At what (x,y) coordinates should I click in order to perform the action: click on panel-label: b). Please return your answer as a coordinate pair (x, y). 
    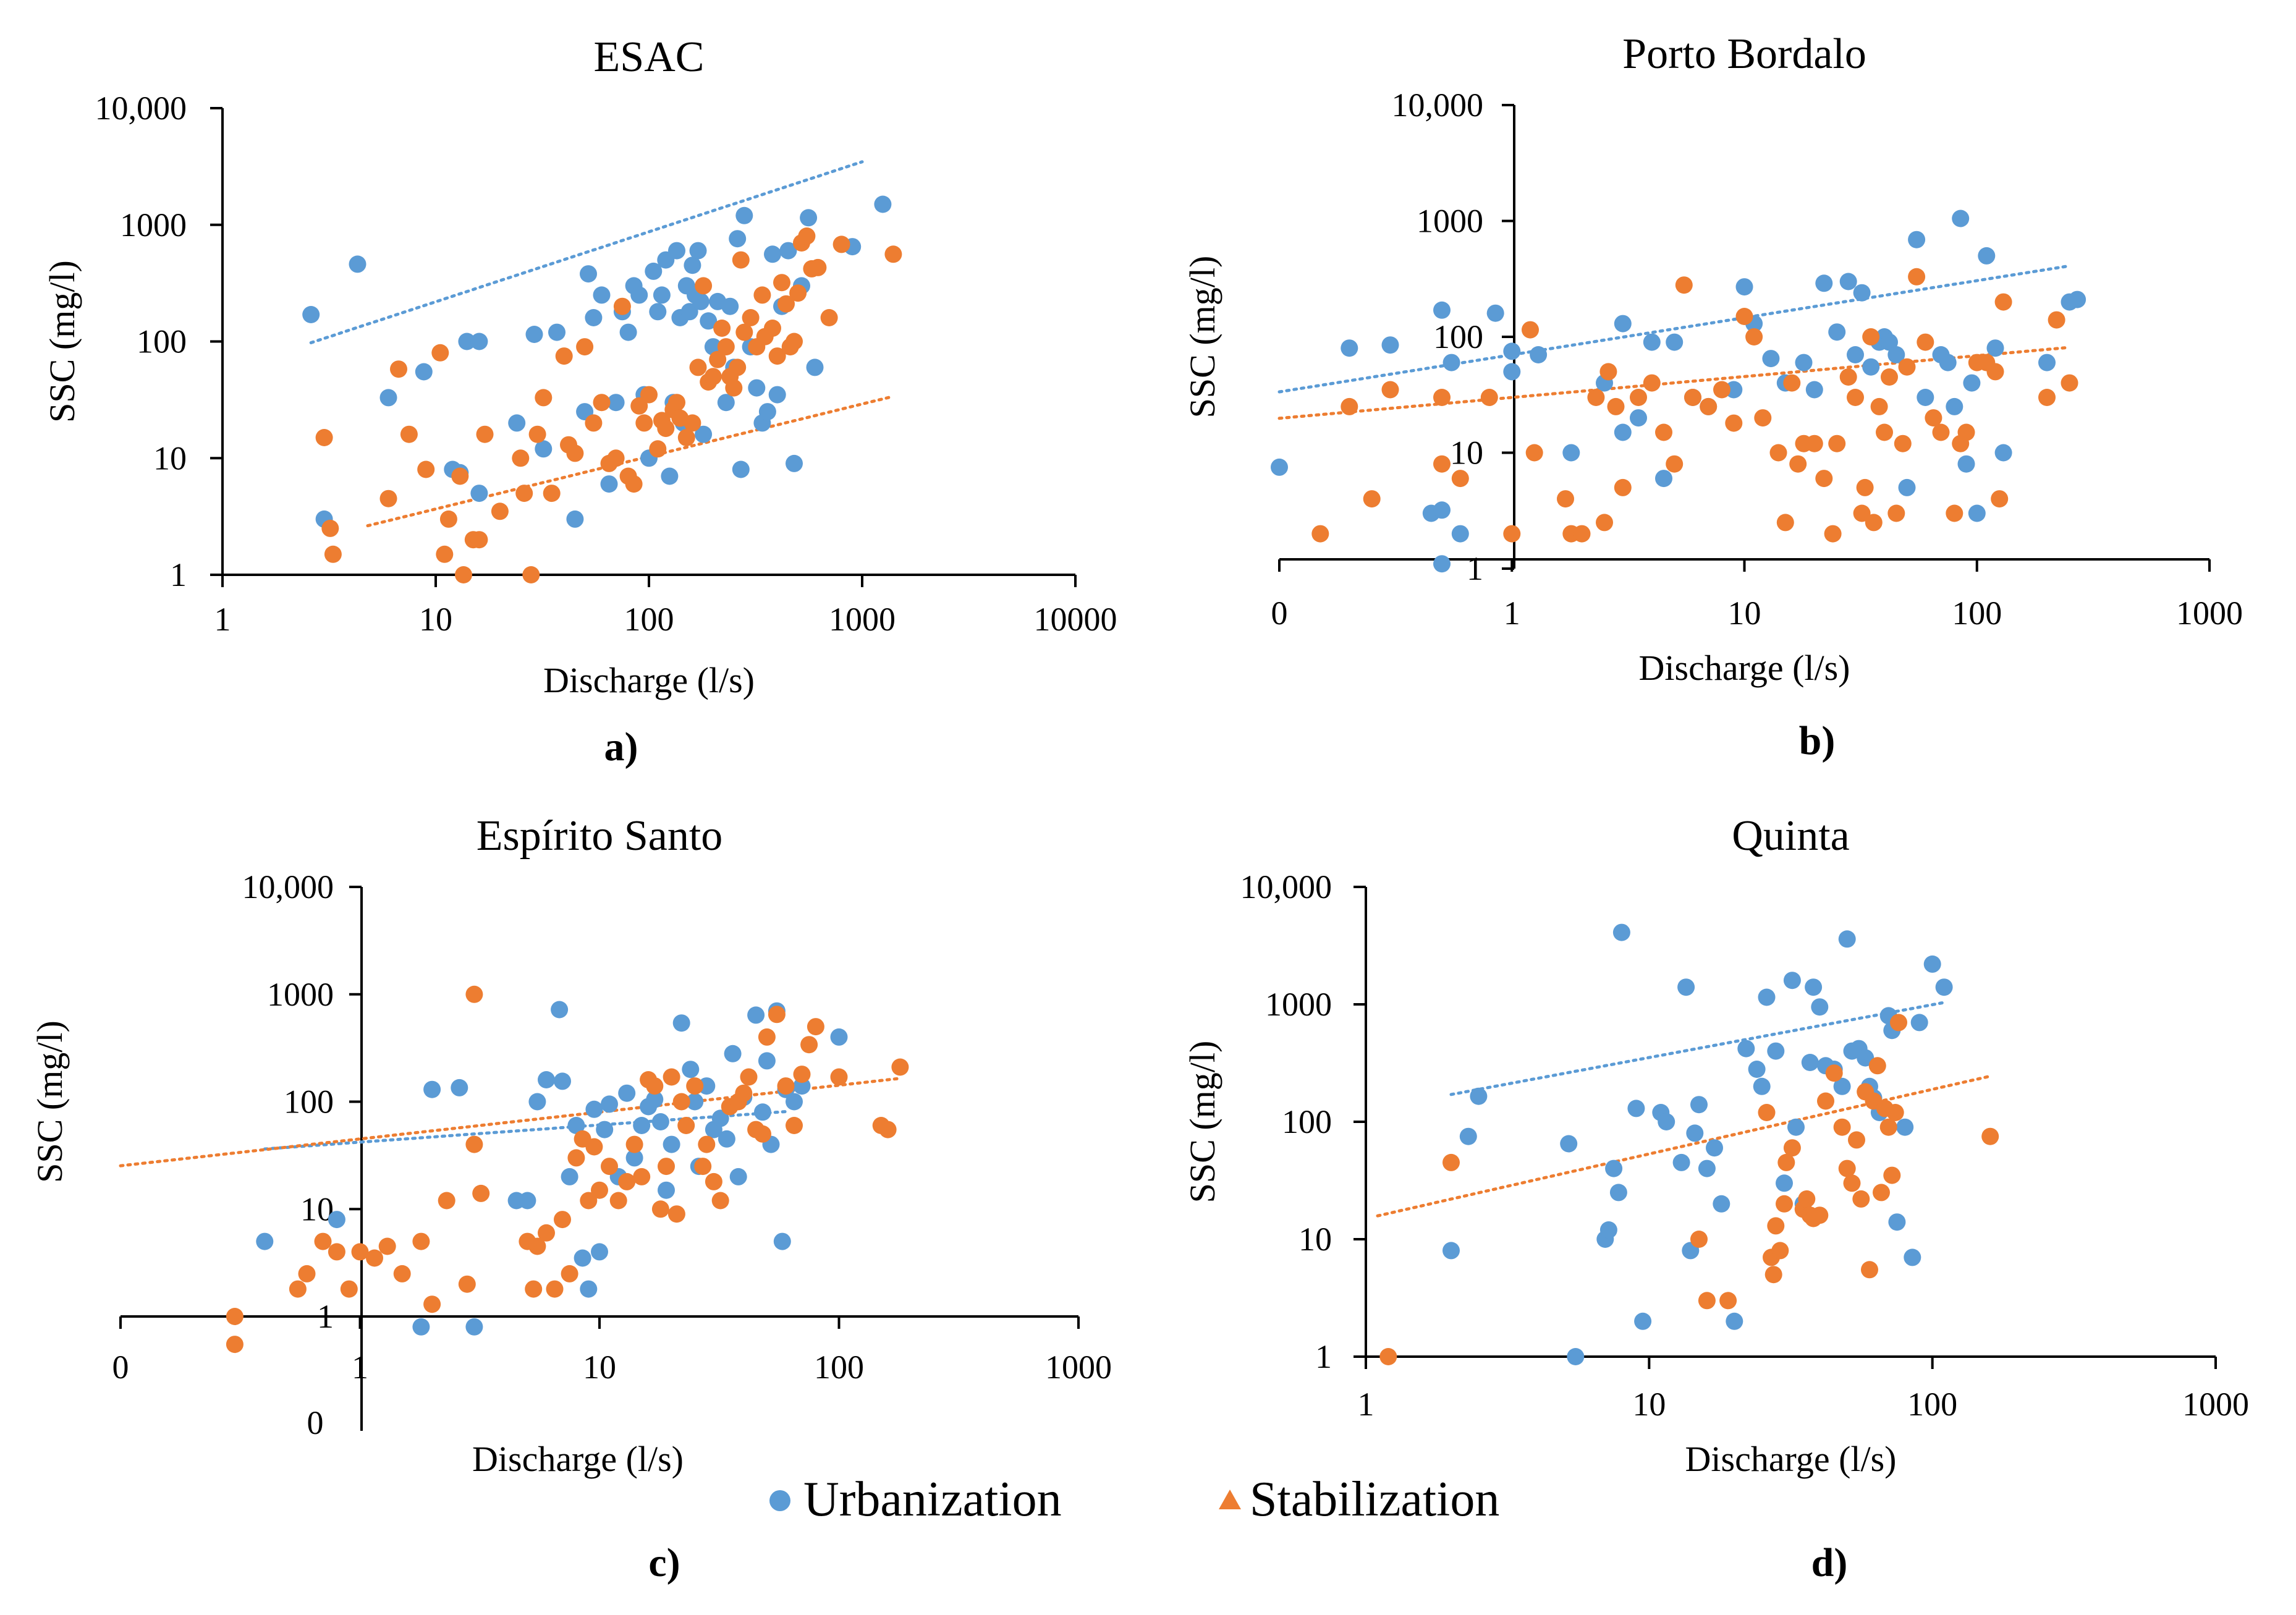
    Looking at the image, I should click on (1817, 740).